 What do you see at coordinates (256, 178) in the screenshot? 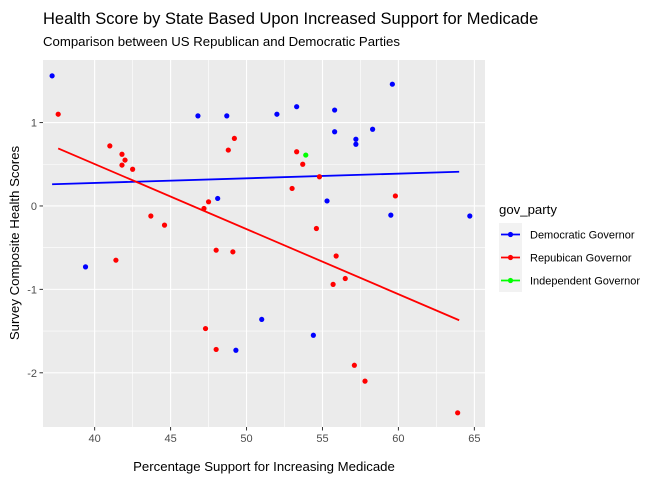
I see `trend-line` at bounding box center [256, 178].